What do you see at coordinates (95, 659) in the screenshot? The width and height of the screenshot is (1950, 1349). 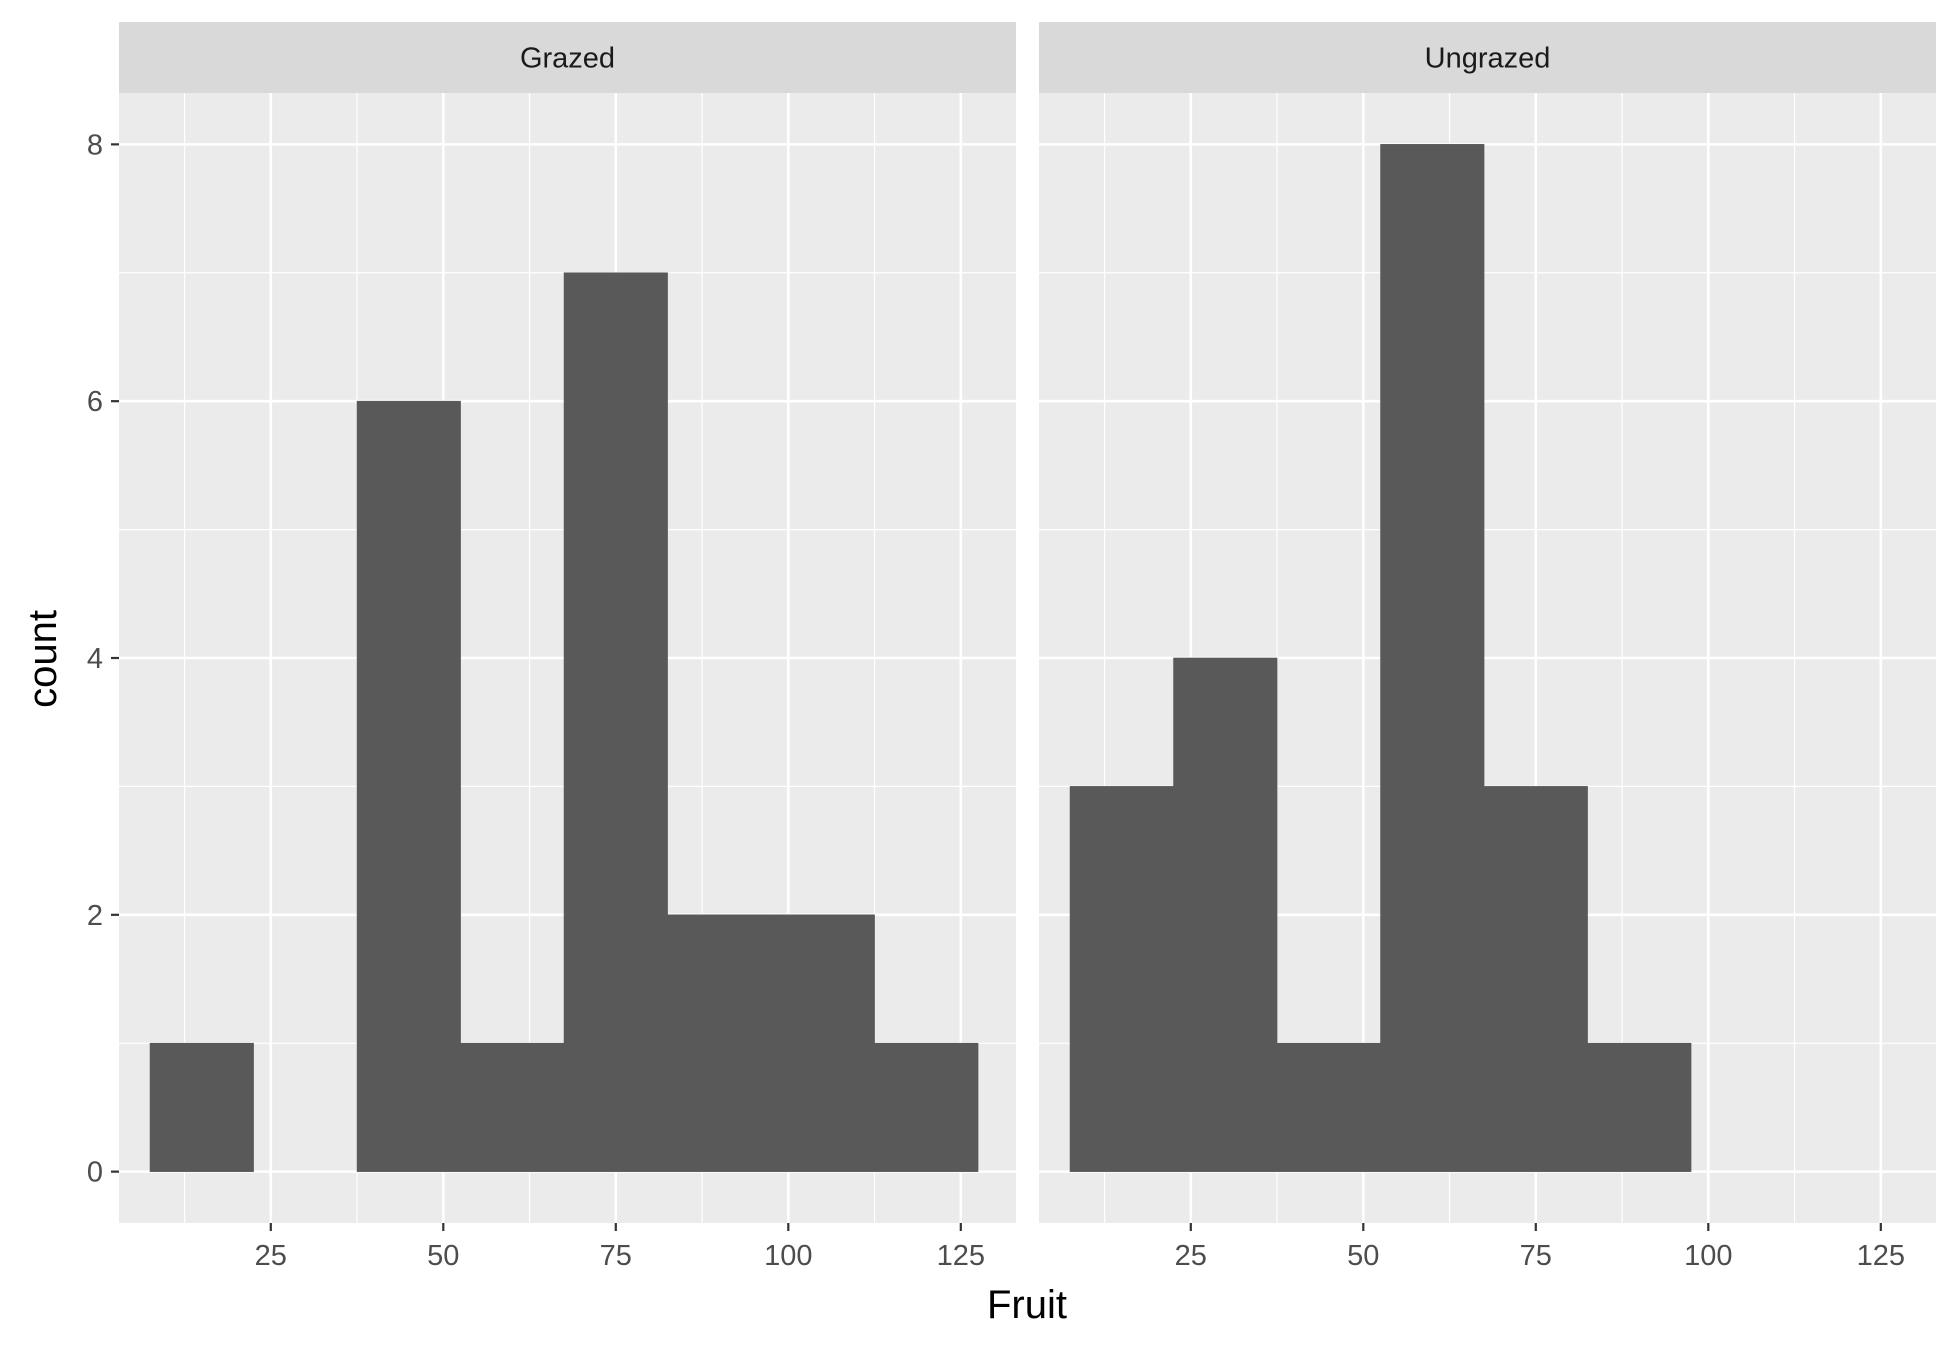 I see `y-tick-label: 4` at bounding box center [95, 659].